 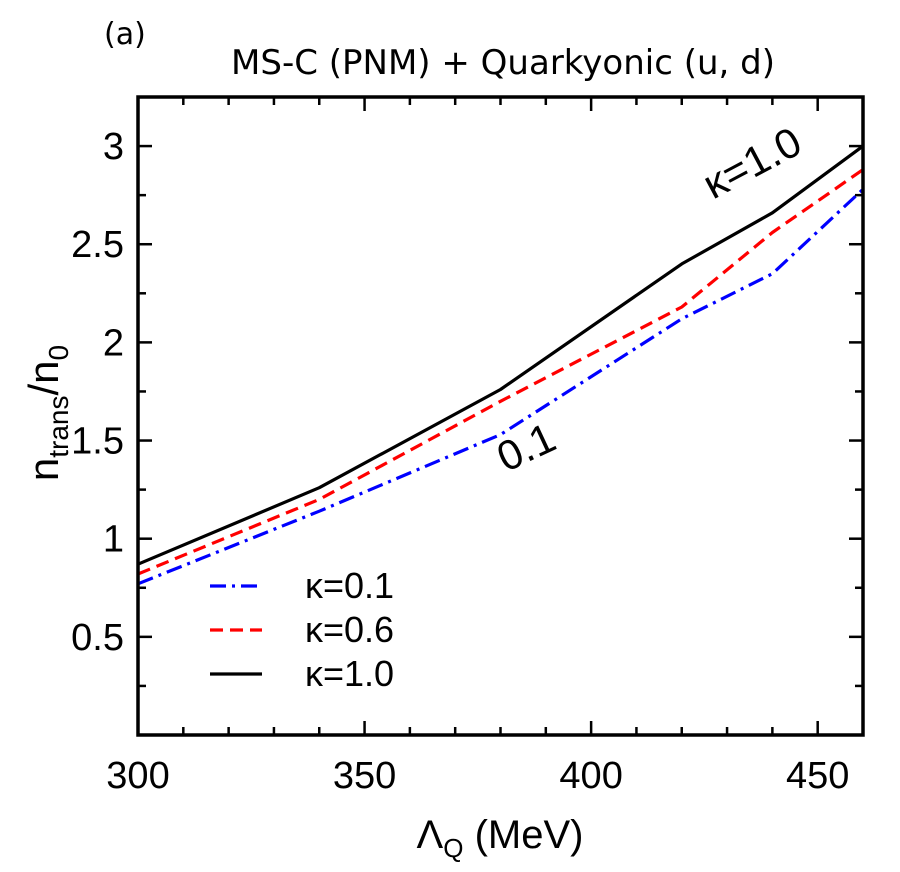 What do you see at coordinates (97, 245) in the screenshot?
I see `y-tick-label: 2.5` at bounding box center [97, 245].